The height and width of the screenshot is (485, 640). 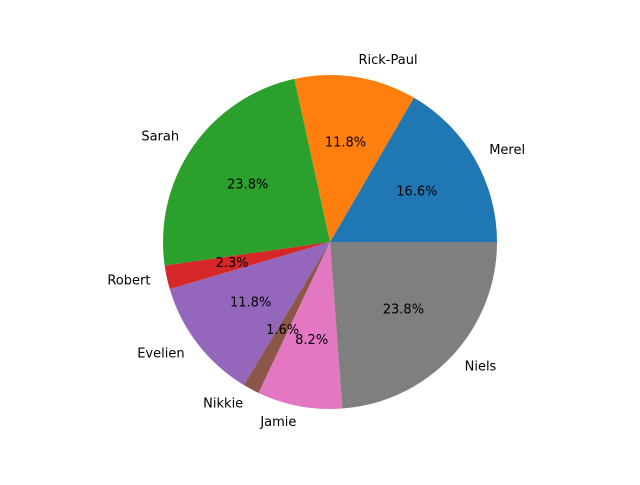 I want to click on pie-category-label-robert: Robert, so click(x=128, y=280).